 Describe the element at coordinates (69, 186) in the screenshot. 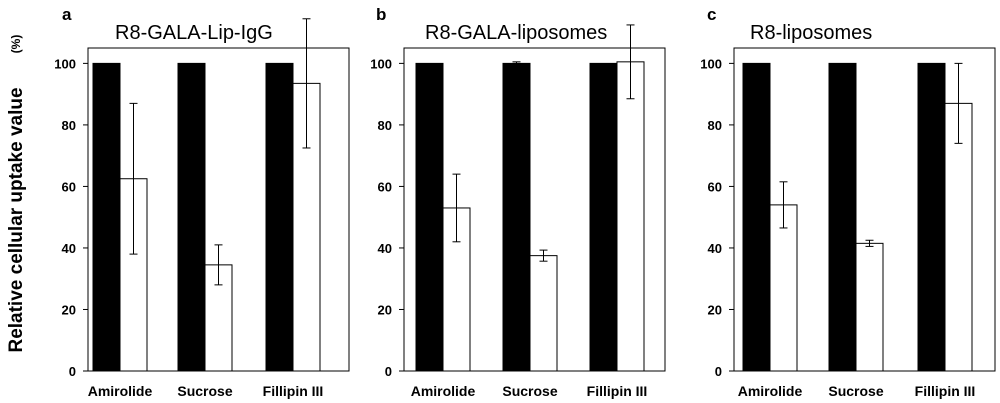

I see `y-tick-label-a: 60` at that location.